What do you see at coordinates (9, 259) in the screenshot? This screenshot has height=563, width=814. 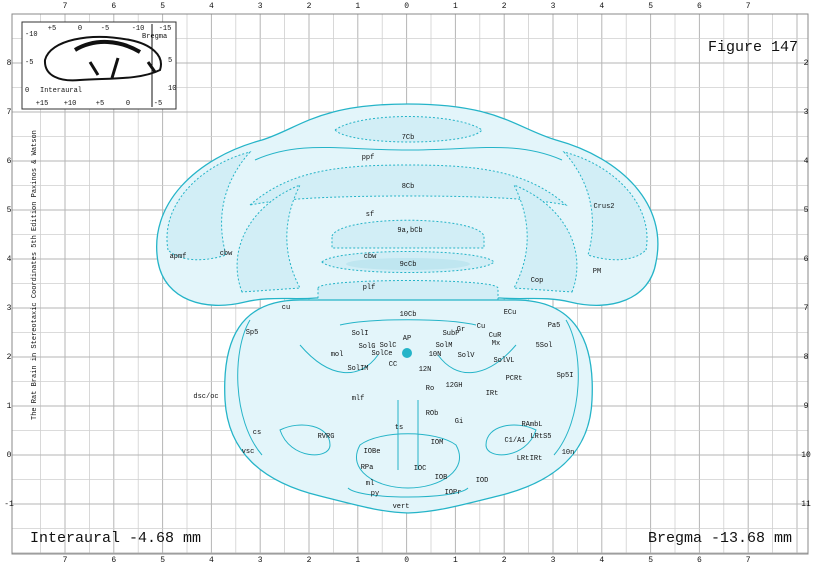 I see `left-tick-label: 4` at bounding box center [9, 259].